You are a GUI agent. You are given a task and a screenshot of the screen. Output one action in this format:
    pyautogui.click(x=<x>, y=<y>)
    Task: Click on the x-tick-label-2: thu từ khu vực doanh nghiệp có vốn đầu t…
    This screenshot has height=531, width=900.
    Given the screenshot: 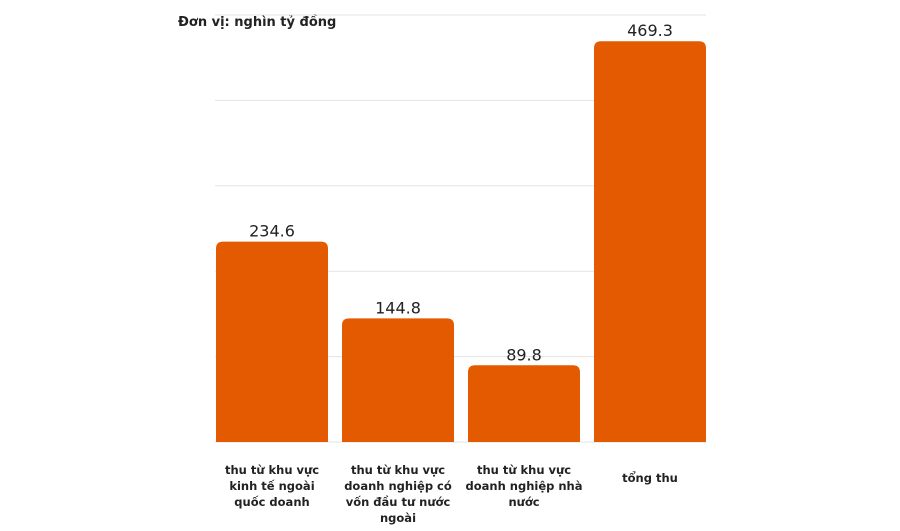 What is the action you would take?
    pyautogui.click(x=398, y=494)
    